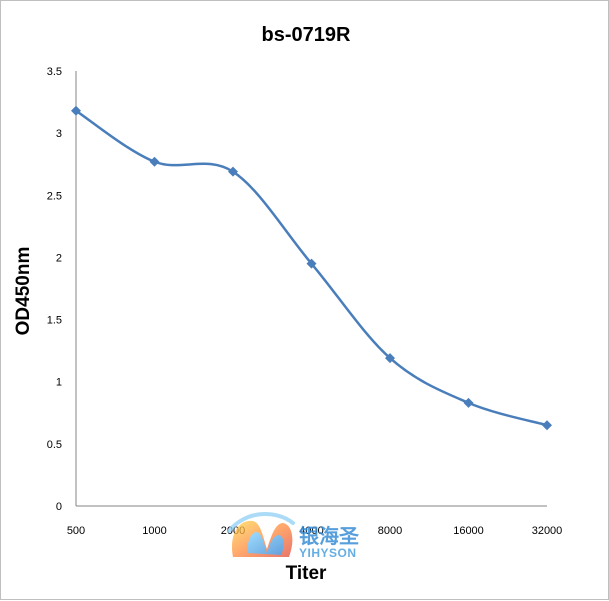 The width and height of the screenshot is (609, 601). I want to click on watermark-emblem-icon, so click(261, 534).